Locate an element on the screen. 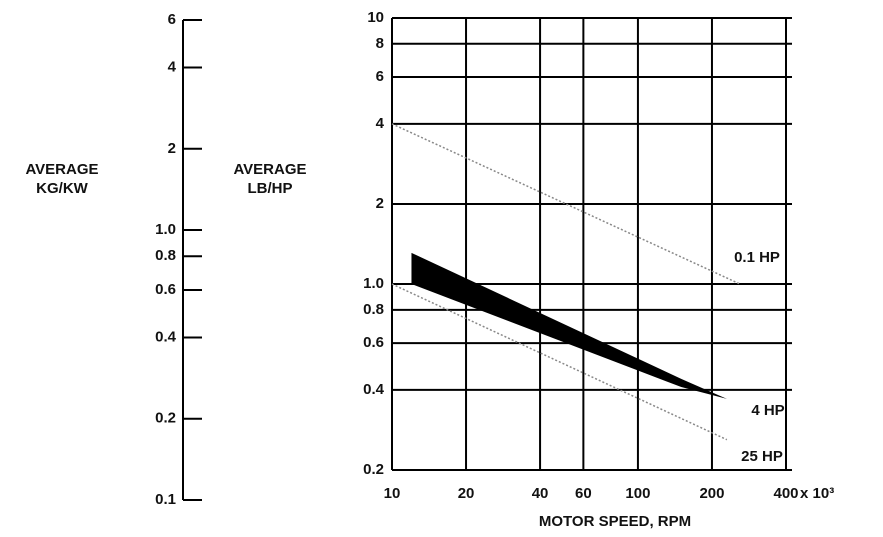 The image size is (883, 537). x-tick-label: 400 is located at coordinates (785, 493).